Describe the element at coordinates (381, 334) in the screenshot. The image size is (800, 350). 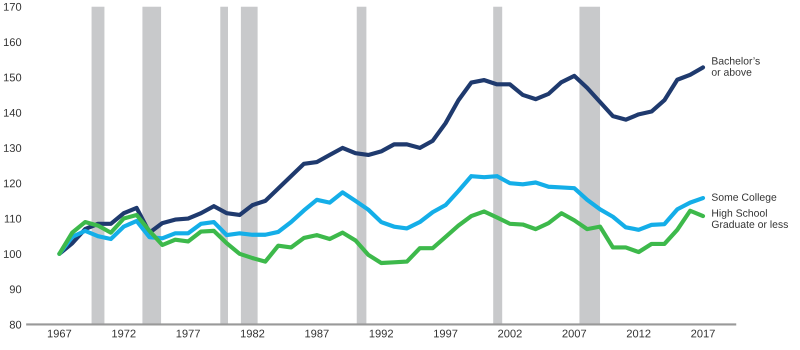
I see `x-tick-label: 1992` at that location.